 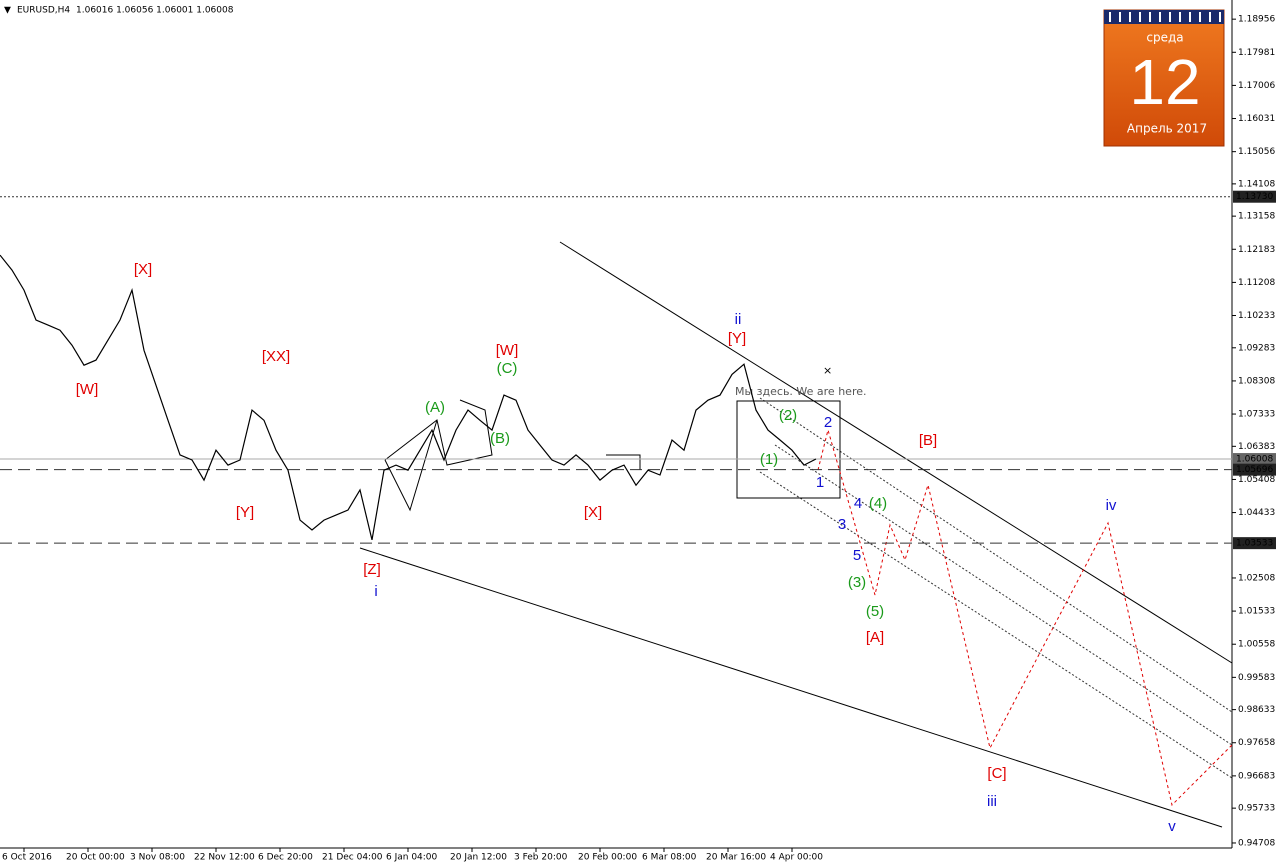 I want to click on x-tick-label: 6 Mar 08:00, so click(x=669, y=858).